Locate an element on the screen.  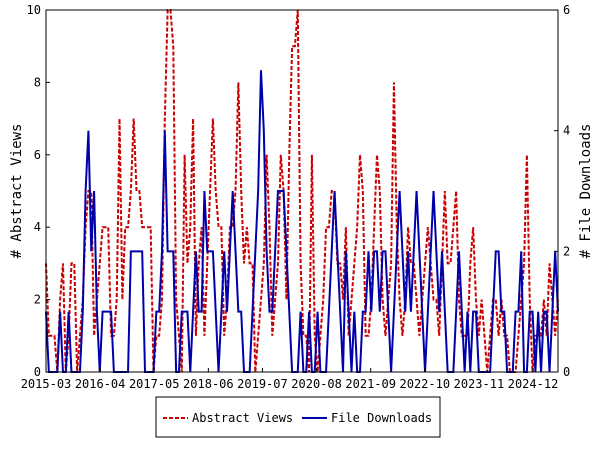
legend: Abstract Views File Downloads is located at coordinates (298, 417).